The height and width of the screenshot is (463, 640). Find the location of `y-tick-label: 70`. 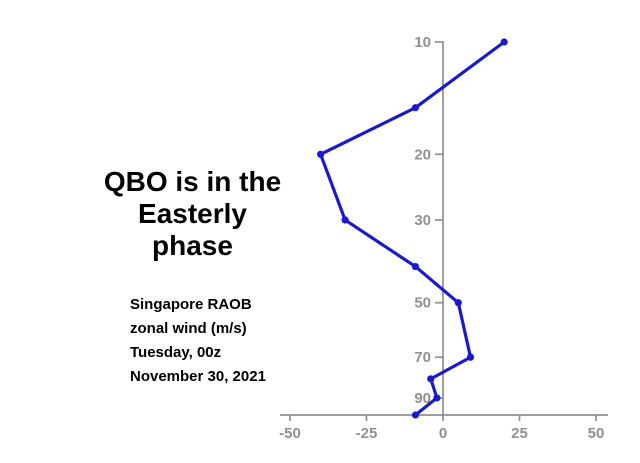

y-tick-label: 70 is located at coordinates (422, 357).